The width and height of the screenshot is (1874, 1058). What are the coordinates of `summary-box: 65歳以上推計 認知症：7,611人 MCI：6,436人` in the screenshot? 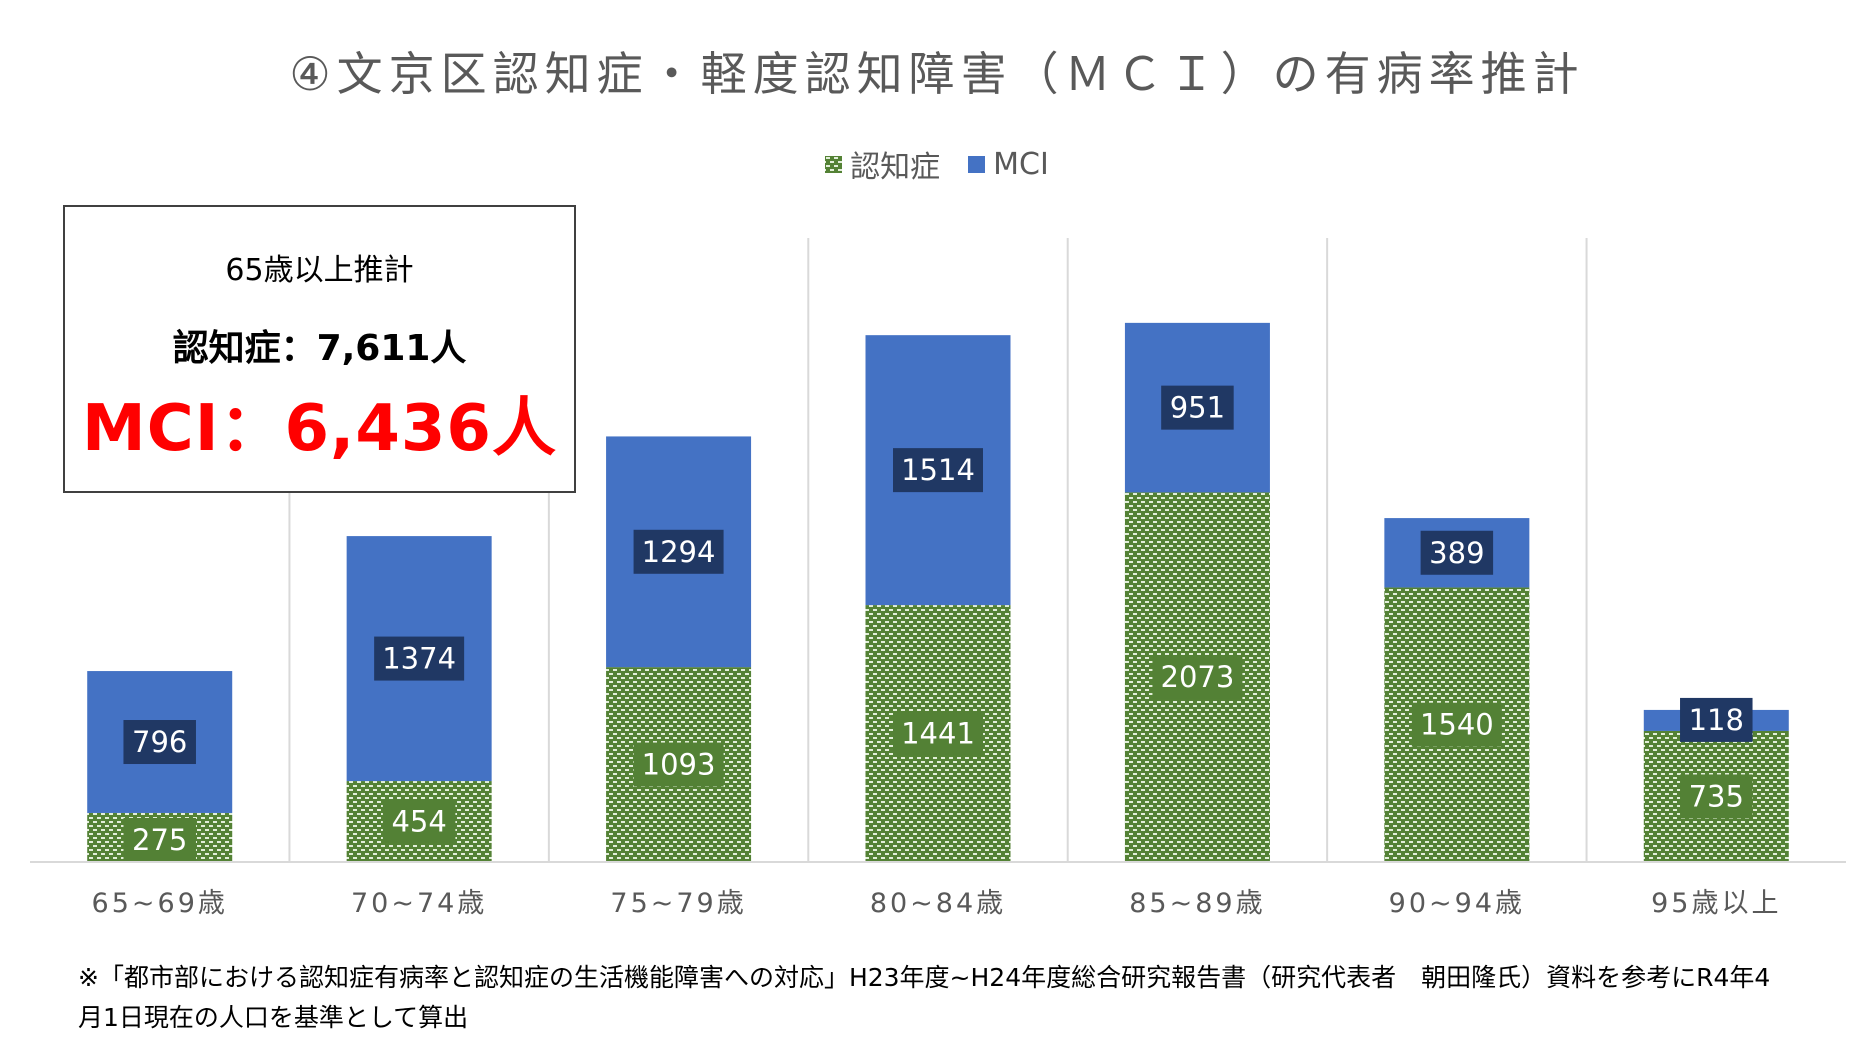 It's located at (319, 349).